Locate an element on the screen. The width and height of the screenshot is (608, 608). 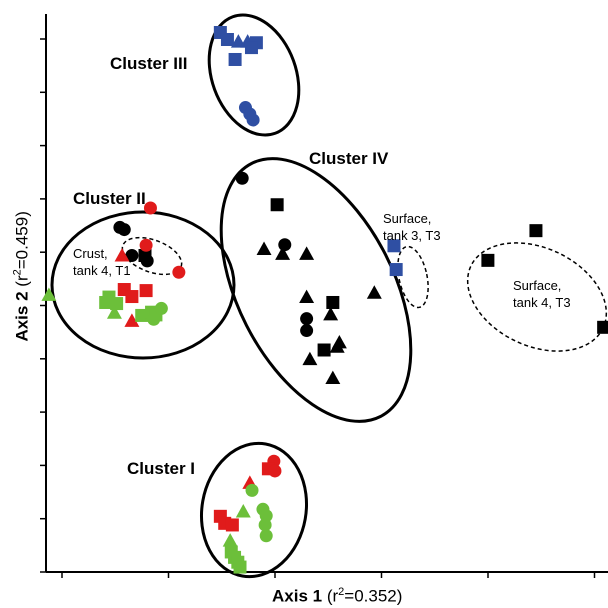
cluster-ii-label: Cluster II is located at coordinates (109, 198).